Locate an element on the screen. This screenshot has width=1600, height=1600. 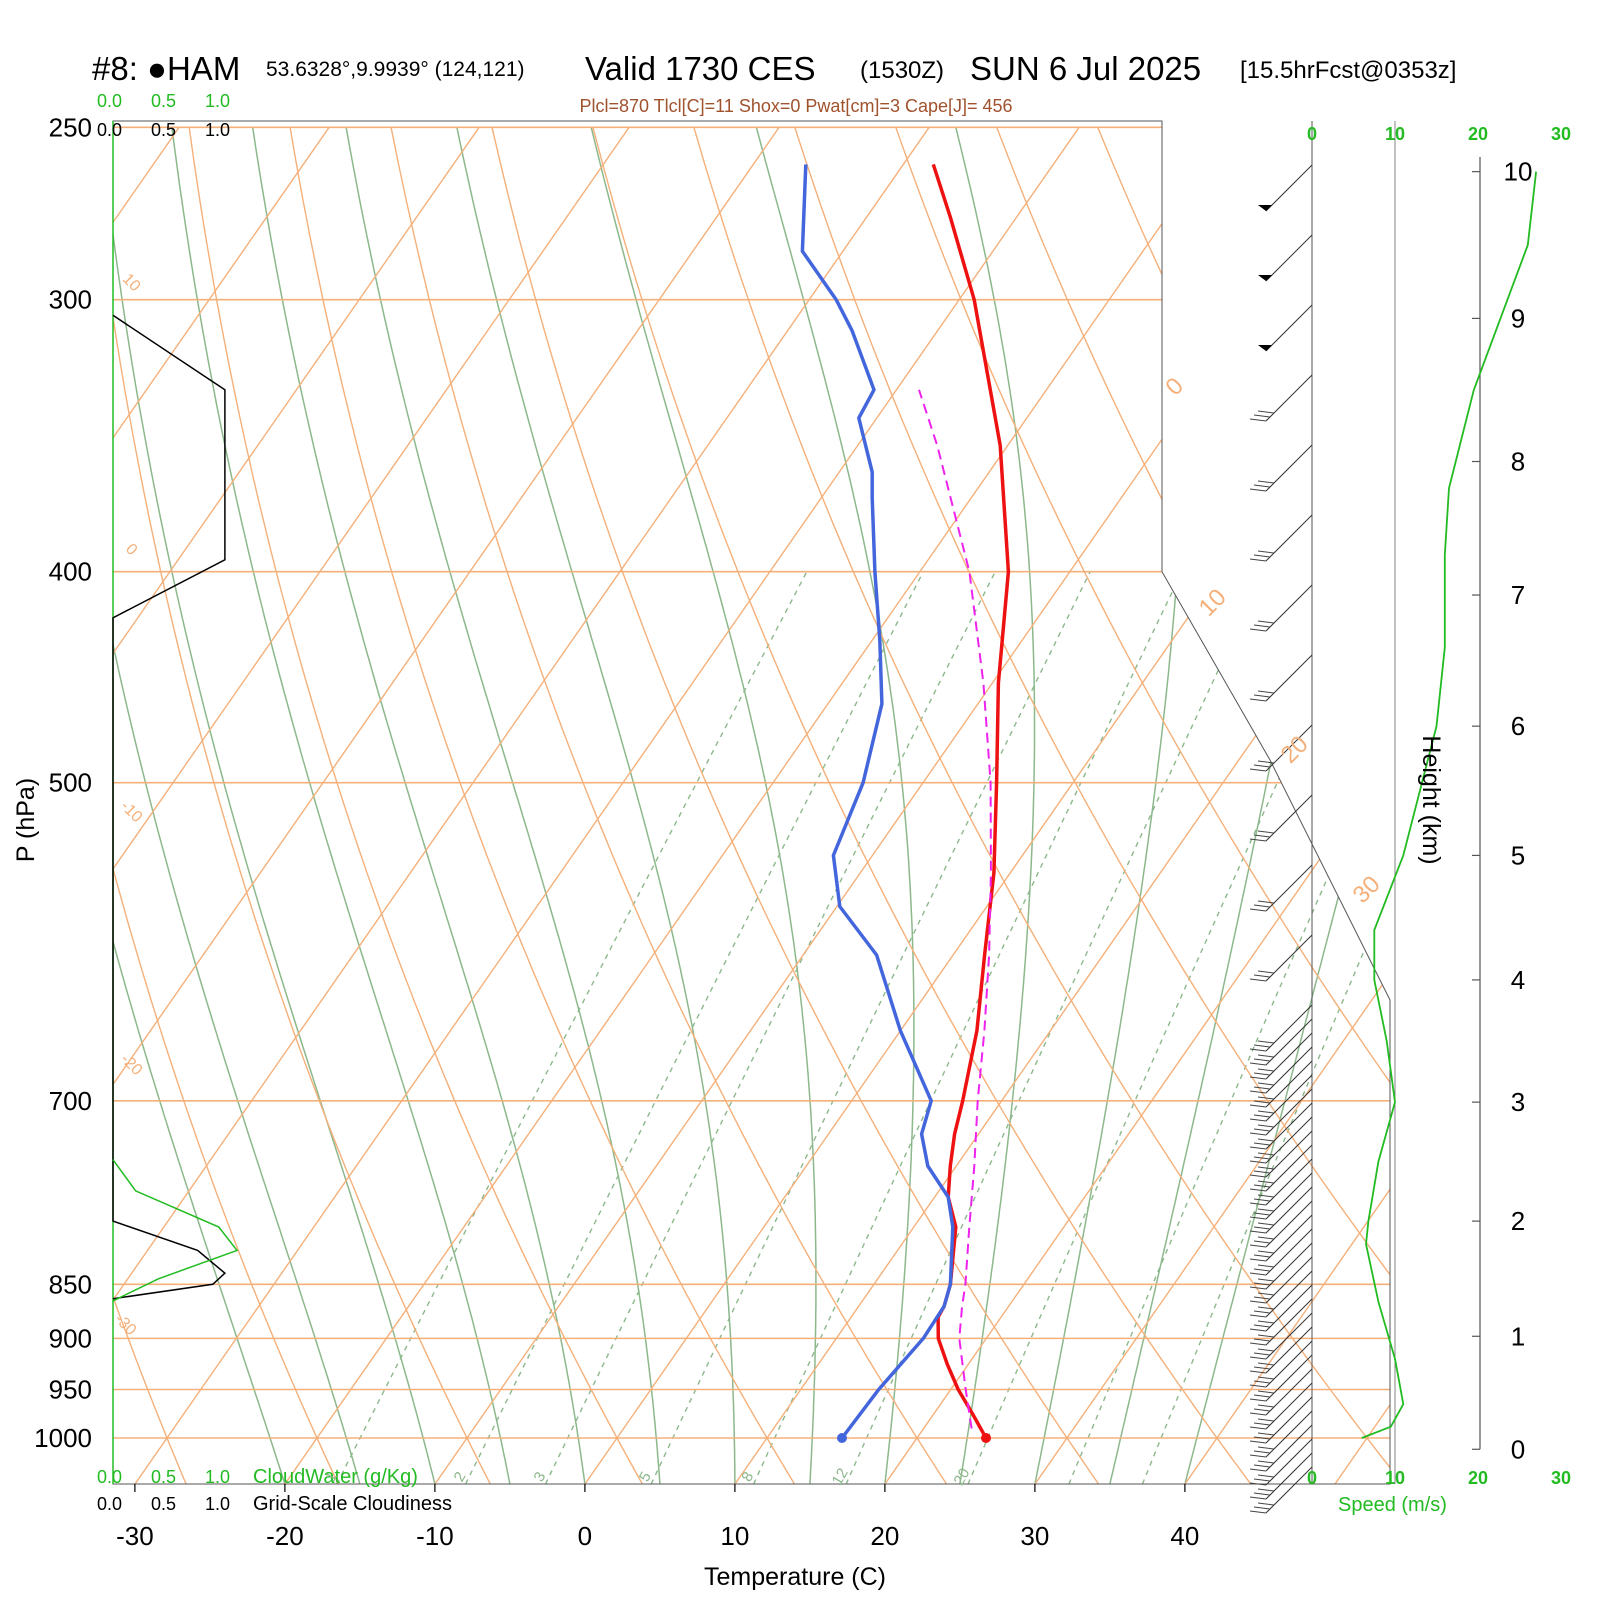
temperature-tick-label: -30 is located at coordinates (135, 1536).